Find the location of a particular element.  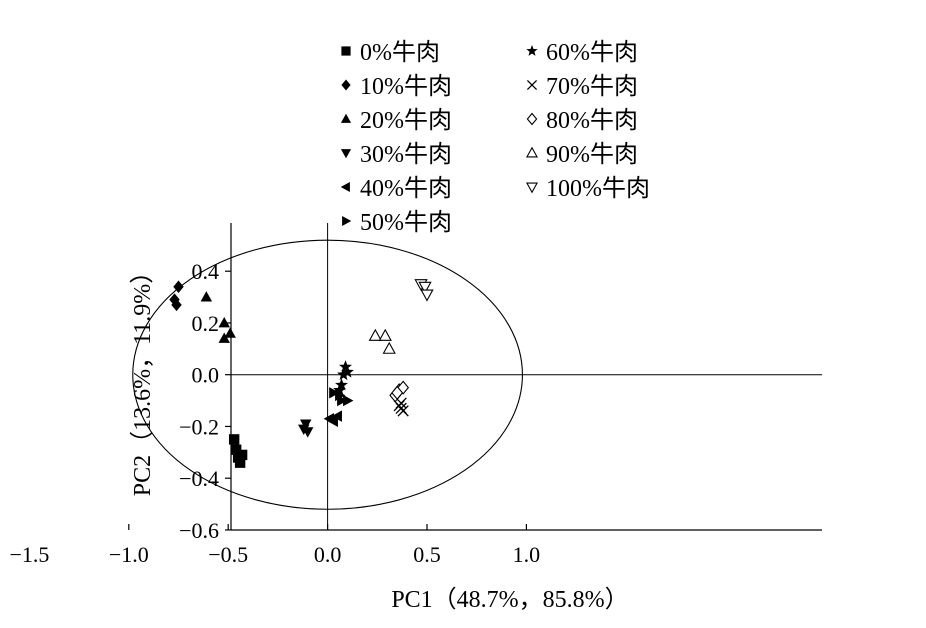

legend-label: 10%牛肉 is located at coordinates (406, 86).